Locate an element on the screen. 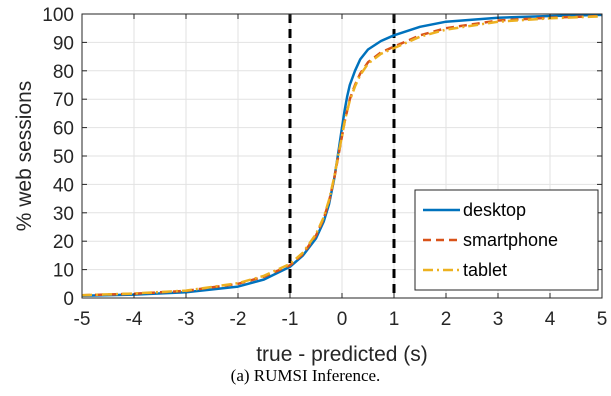  x-tick-label: -3 is located at coordinates (186, 319).